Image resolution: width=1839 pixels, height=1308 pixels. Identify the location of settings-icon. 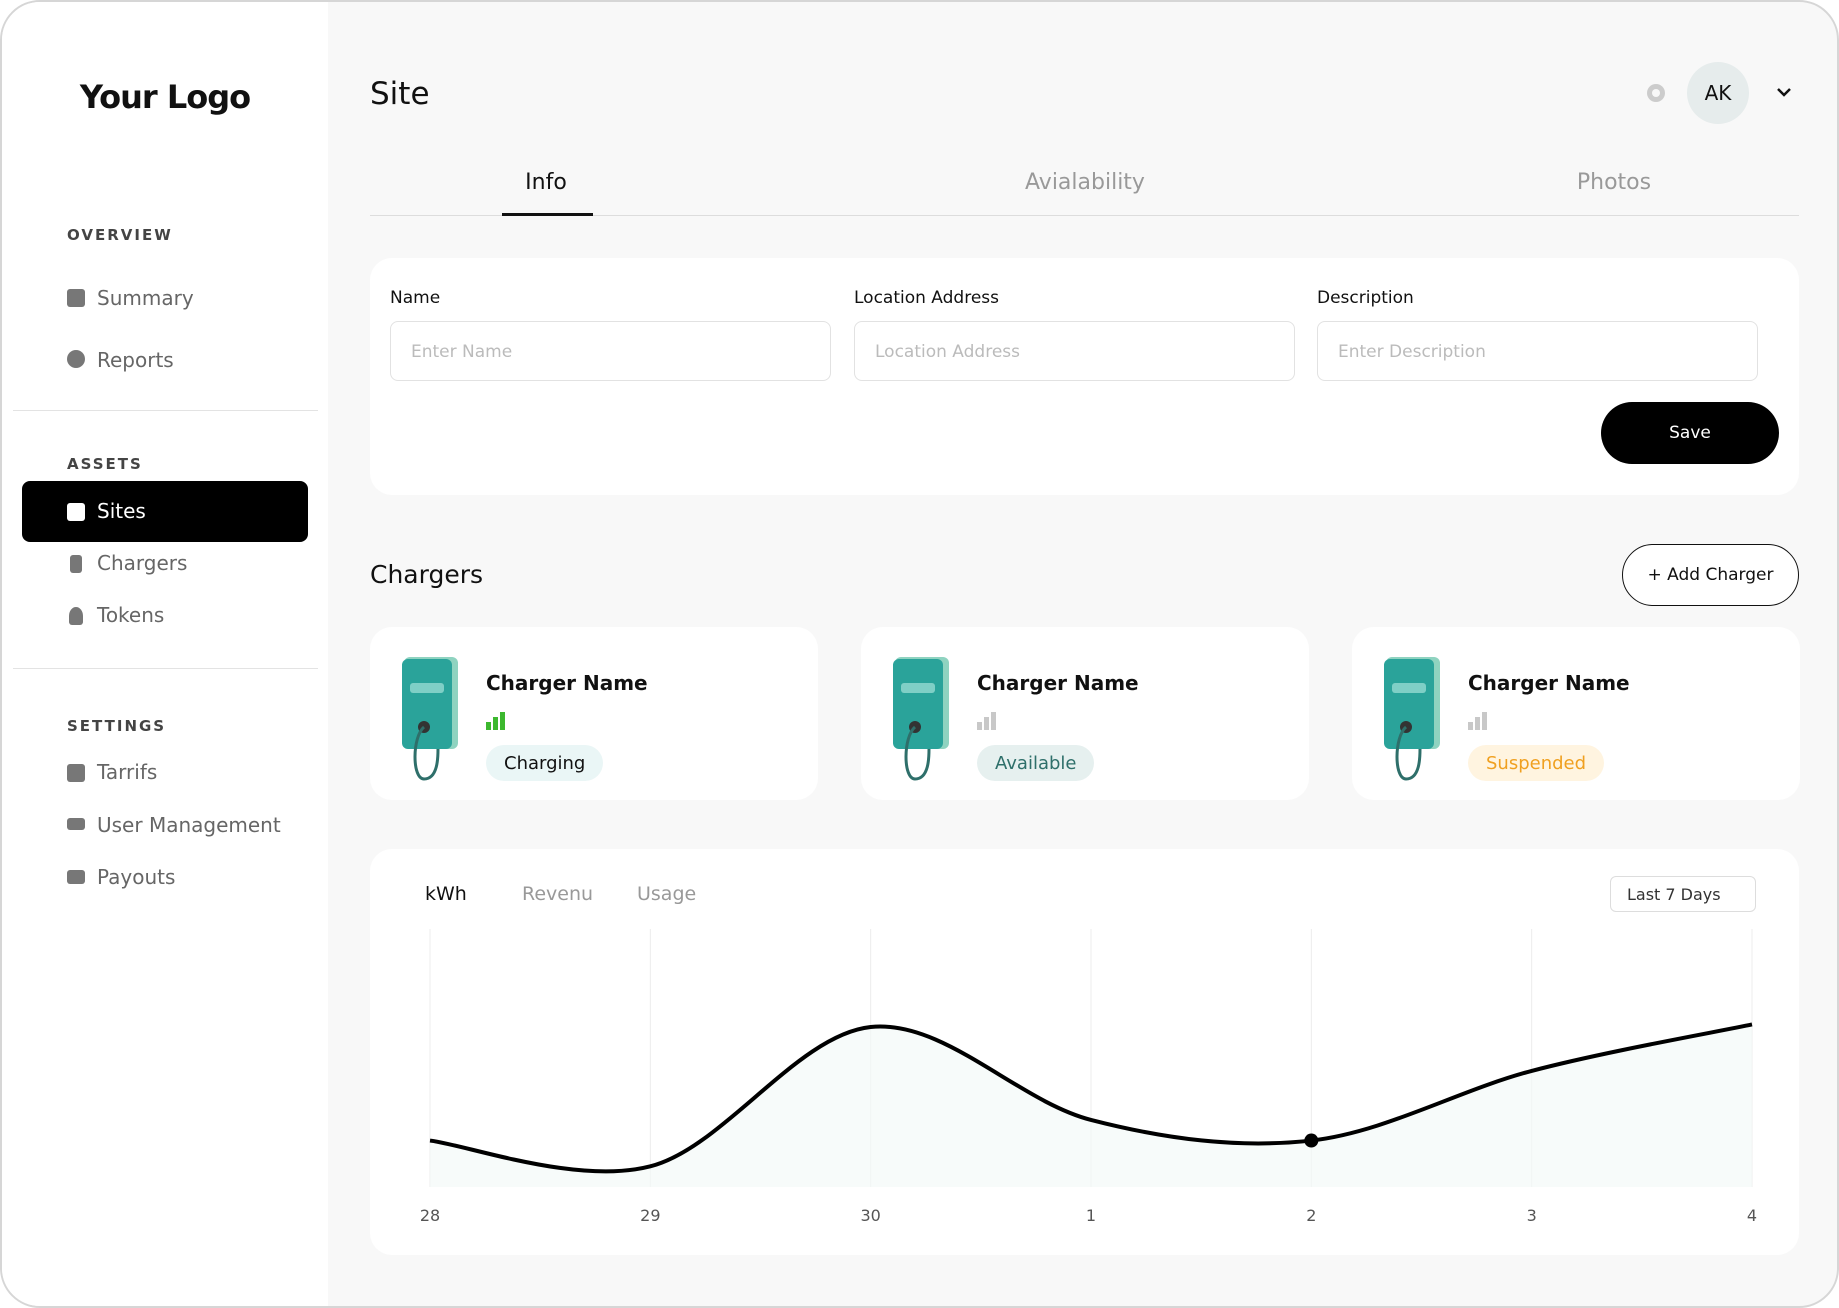
(1656, 93).